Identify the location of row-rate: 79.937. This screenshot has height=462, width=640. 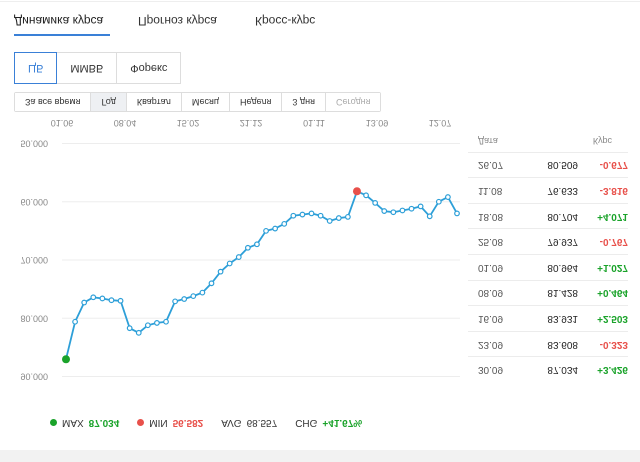
(562, 242).